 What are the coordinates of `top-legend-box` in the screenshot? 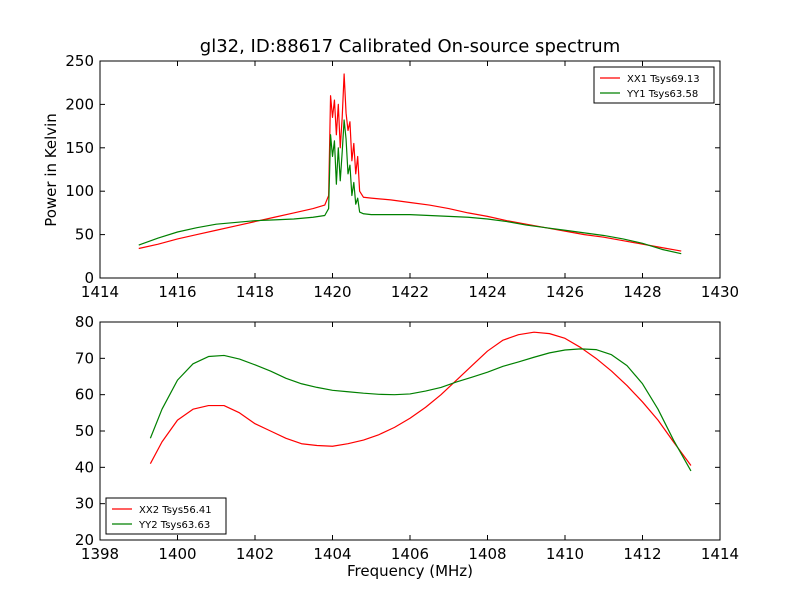 It's located at (654, 85).